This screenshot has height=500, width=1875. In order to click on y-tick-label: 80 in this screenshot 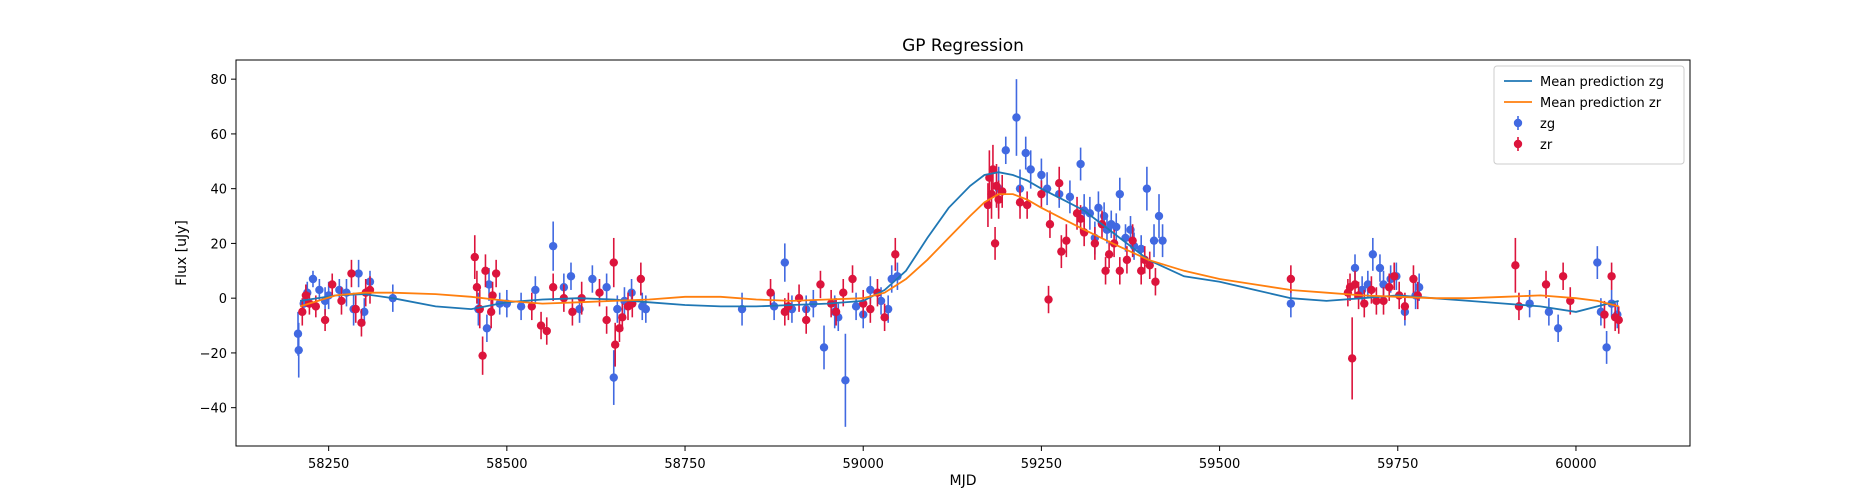, I will do `click(218, 80)`.